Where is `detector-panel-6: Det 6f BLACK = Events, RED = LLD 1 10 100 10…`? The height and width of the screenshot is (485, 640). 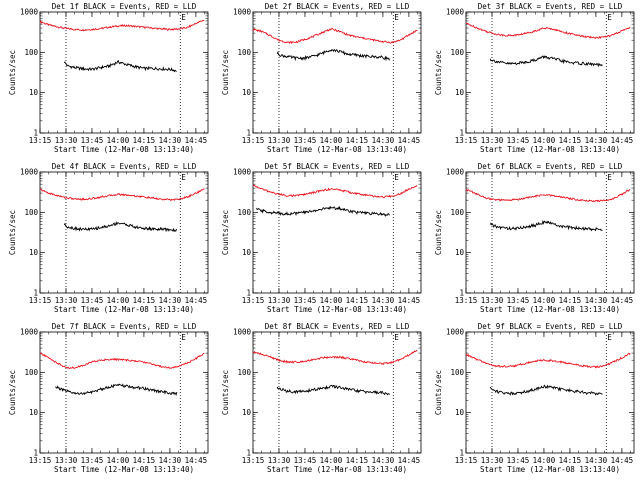 detector-panel-6: Det 6f BLACK = Events, RED = LLD 1 10 100 10… is located at coordinates (532, 240).